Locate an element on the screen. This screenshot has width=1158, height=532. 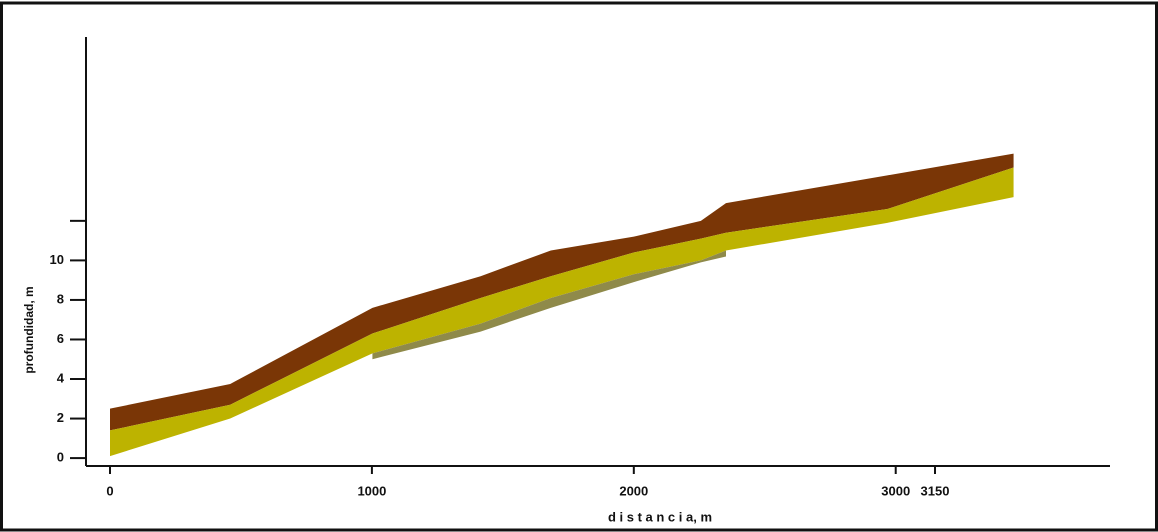
y-tick-label: 8 is located at coordinates (60, 298).